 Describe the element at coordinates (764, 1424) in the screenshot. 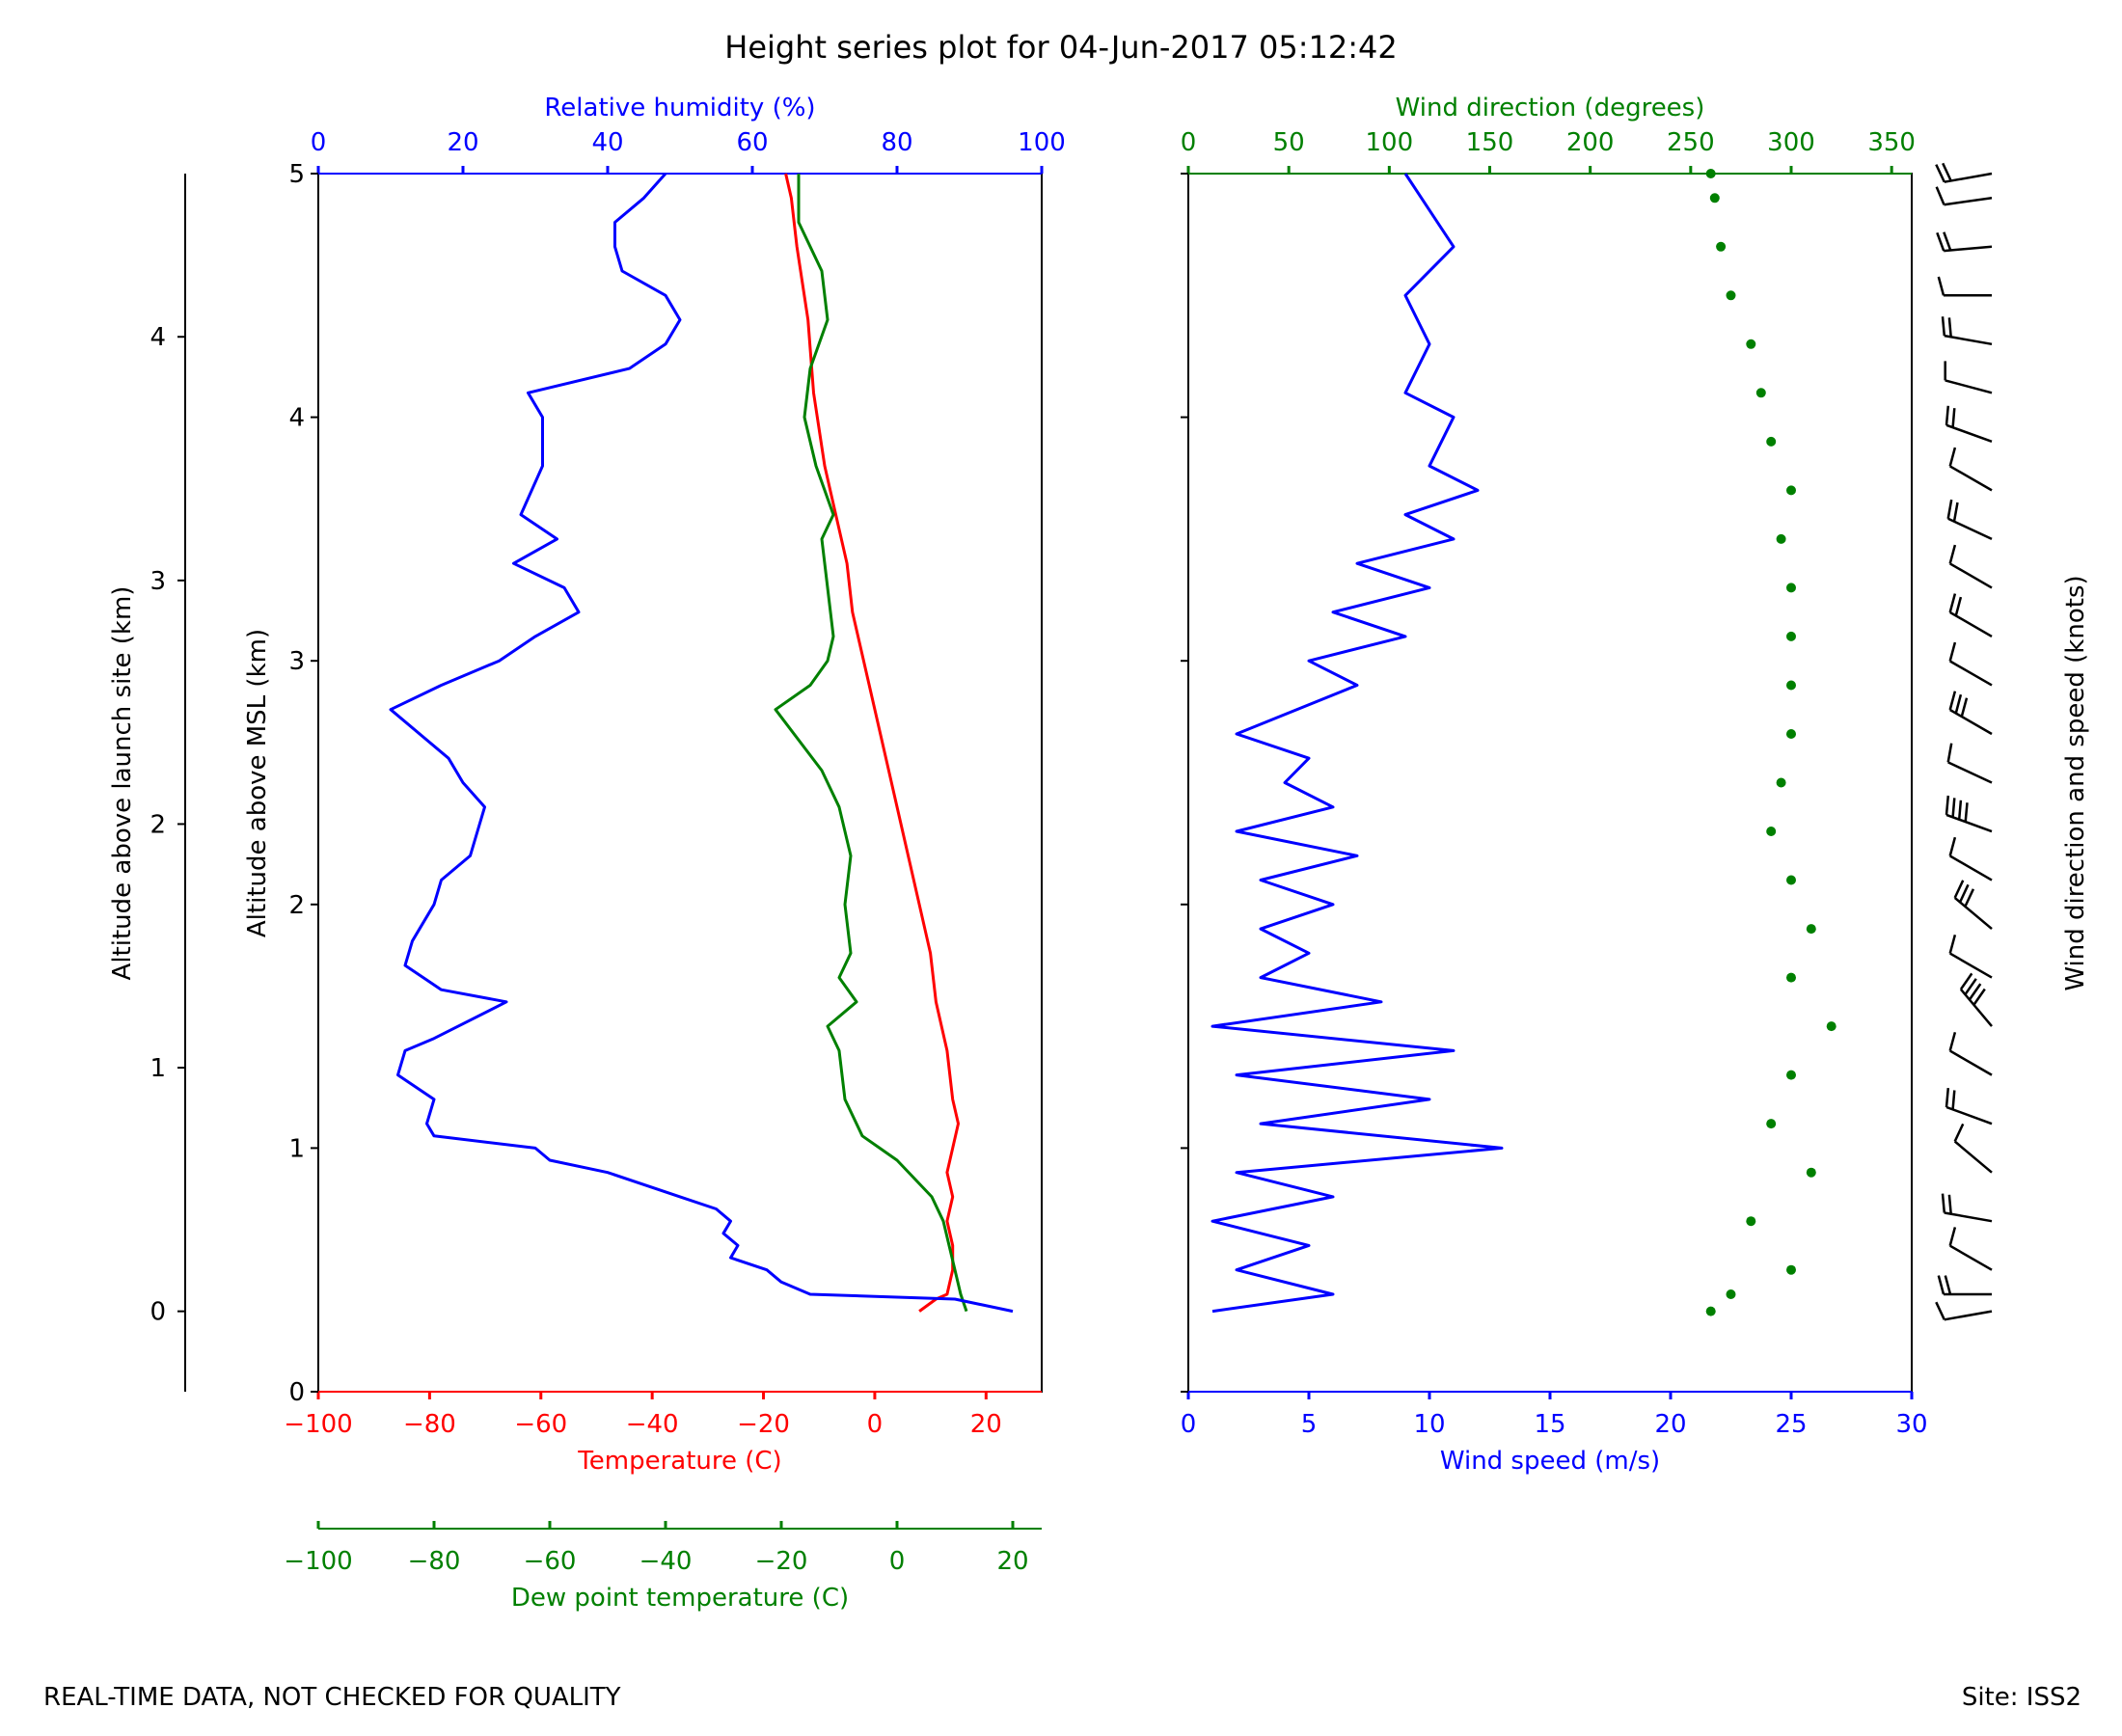

I see `temperature-tick-label-4: −20` at that location.